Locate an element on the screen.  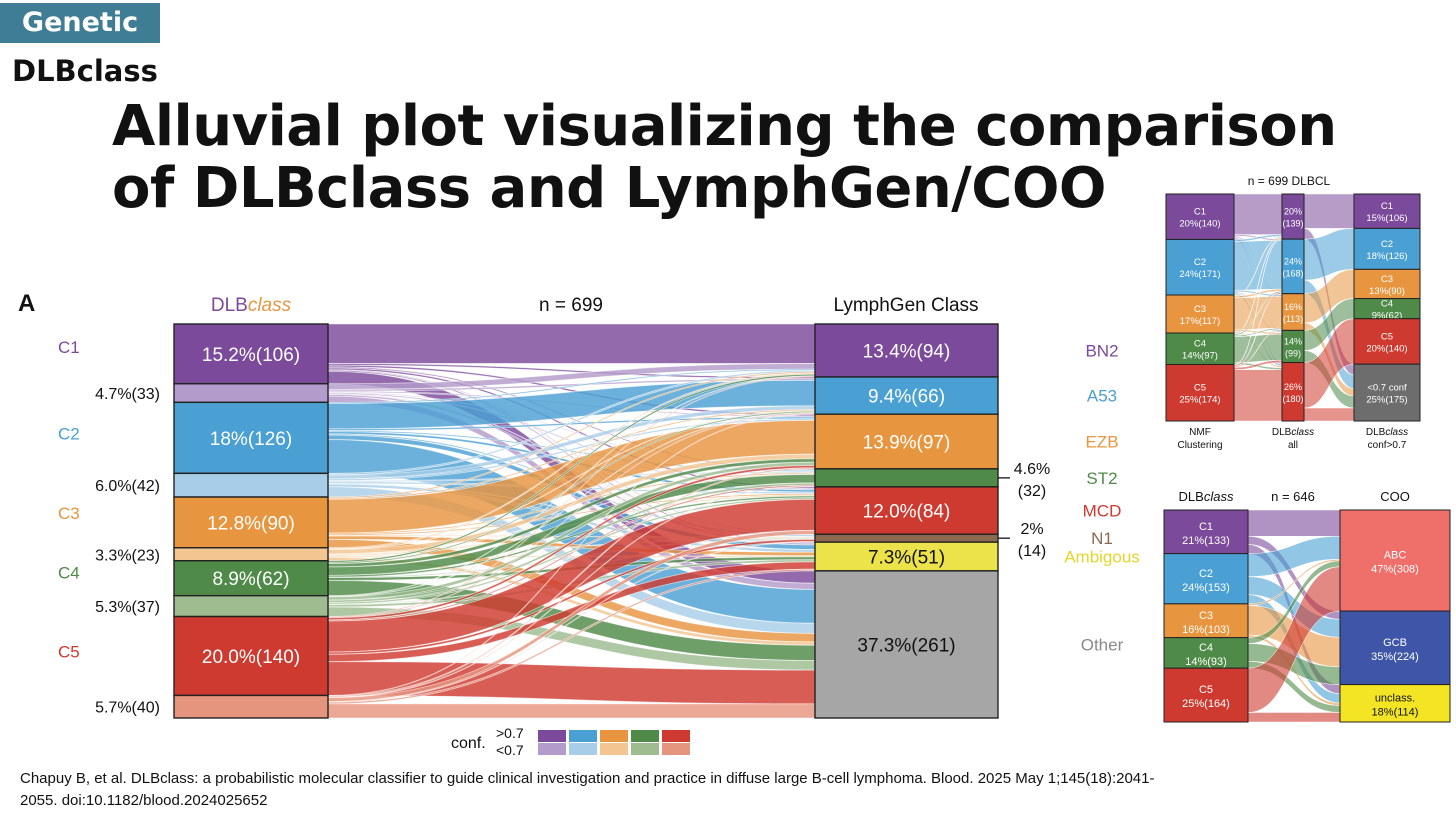
nmf-node-name: C3 is located at coordinates (1387, 279).